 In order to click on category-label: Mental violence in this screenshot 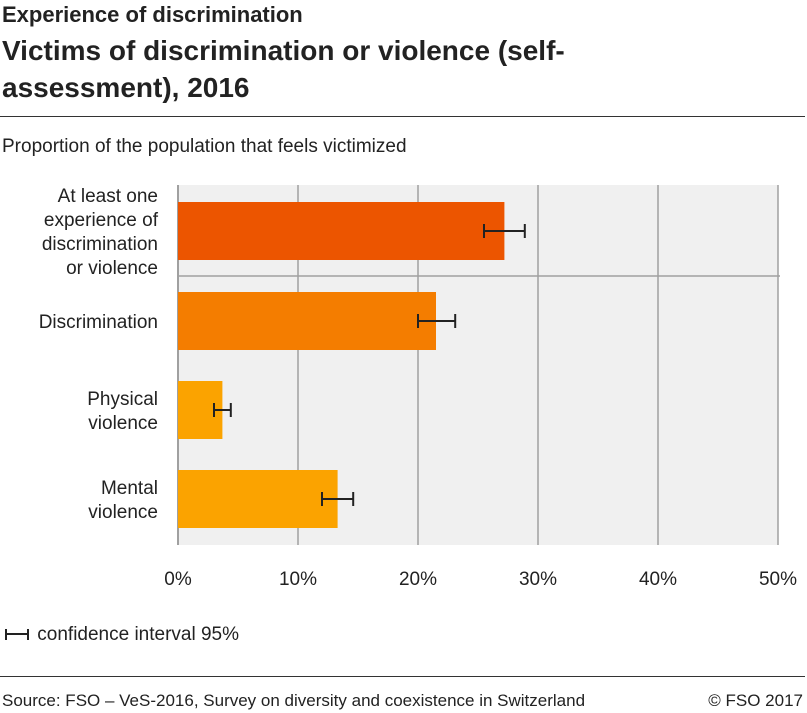, I will do `click(123, 500)`.